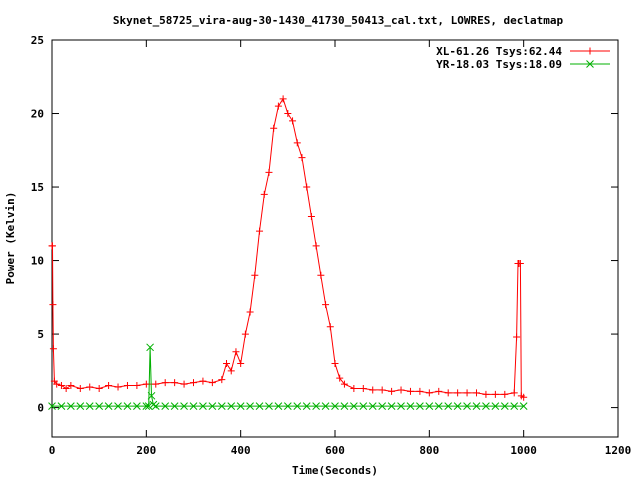 The height and width of the screenshot is (480, 640). I want to click on legend-label: XL-61.26 Tsys:62.44, so click(499, 51).